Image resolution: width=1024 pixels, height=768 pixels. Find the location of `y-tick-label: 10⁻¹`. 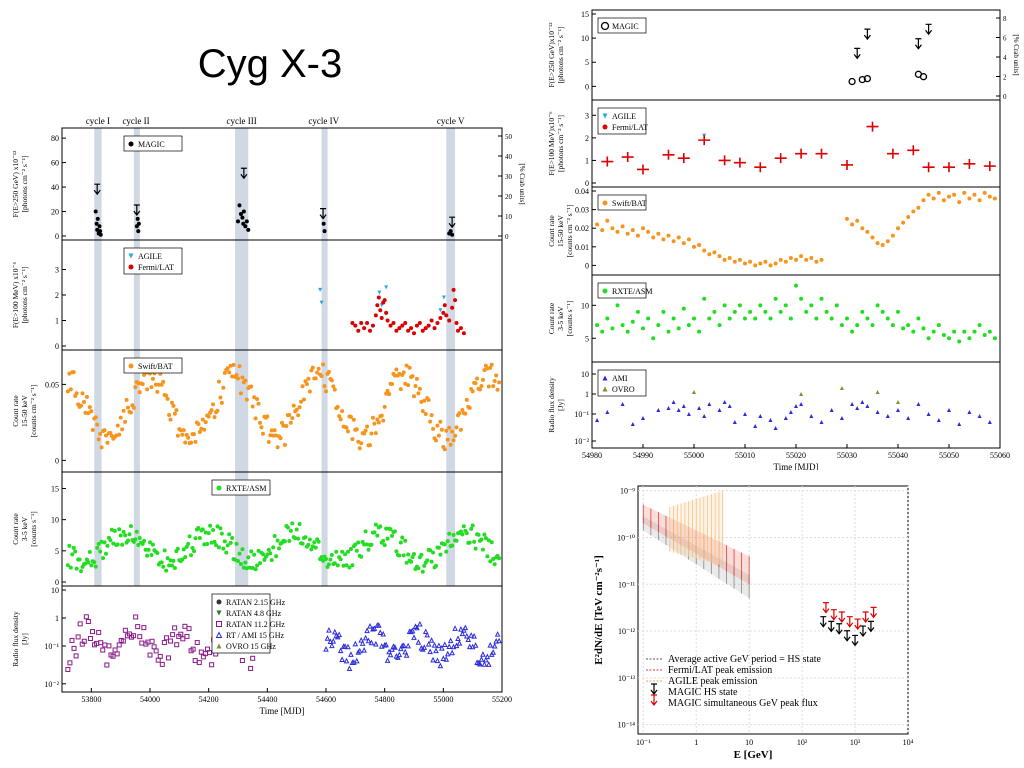

y-tick-label: 10⁻¹ is located at coordinates (51, 646).